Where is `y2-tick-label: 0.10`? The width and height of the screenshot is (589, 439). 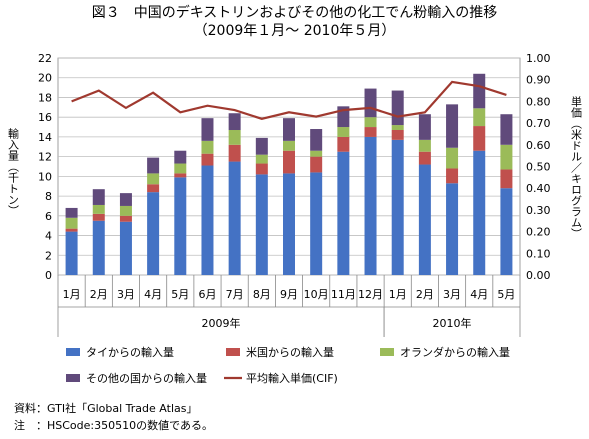 y2-tick-label: 0.10 is located at coordinates (538, 253).